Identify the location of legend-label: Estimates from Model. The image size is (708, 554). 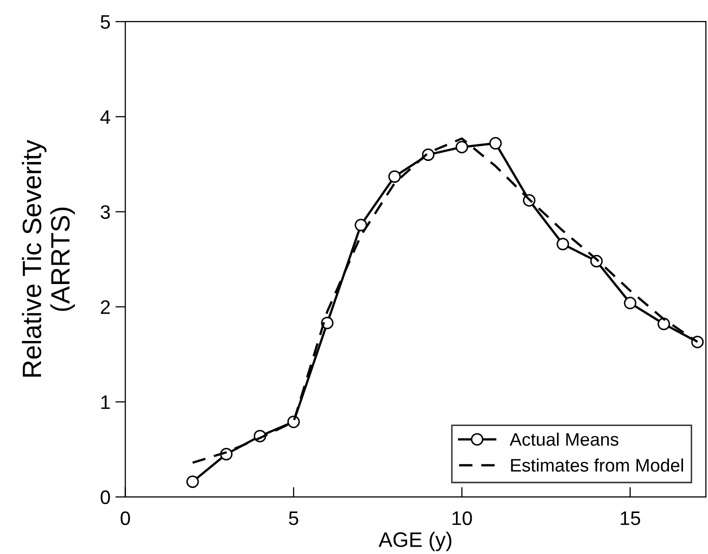
(597, 465).